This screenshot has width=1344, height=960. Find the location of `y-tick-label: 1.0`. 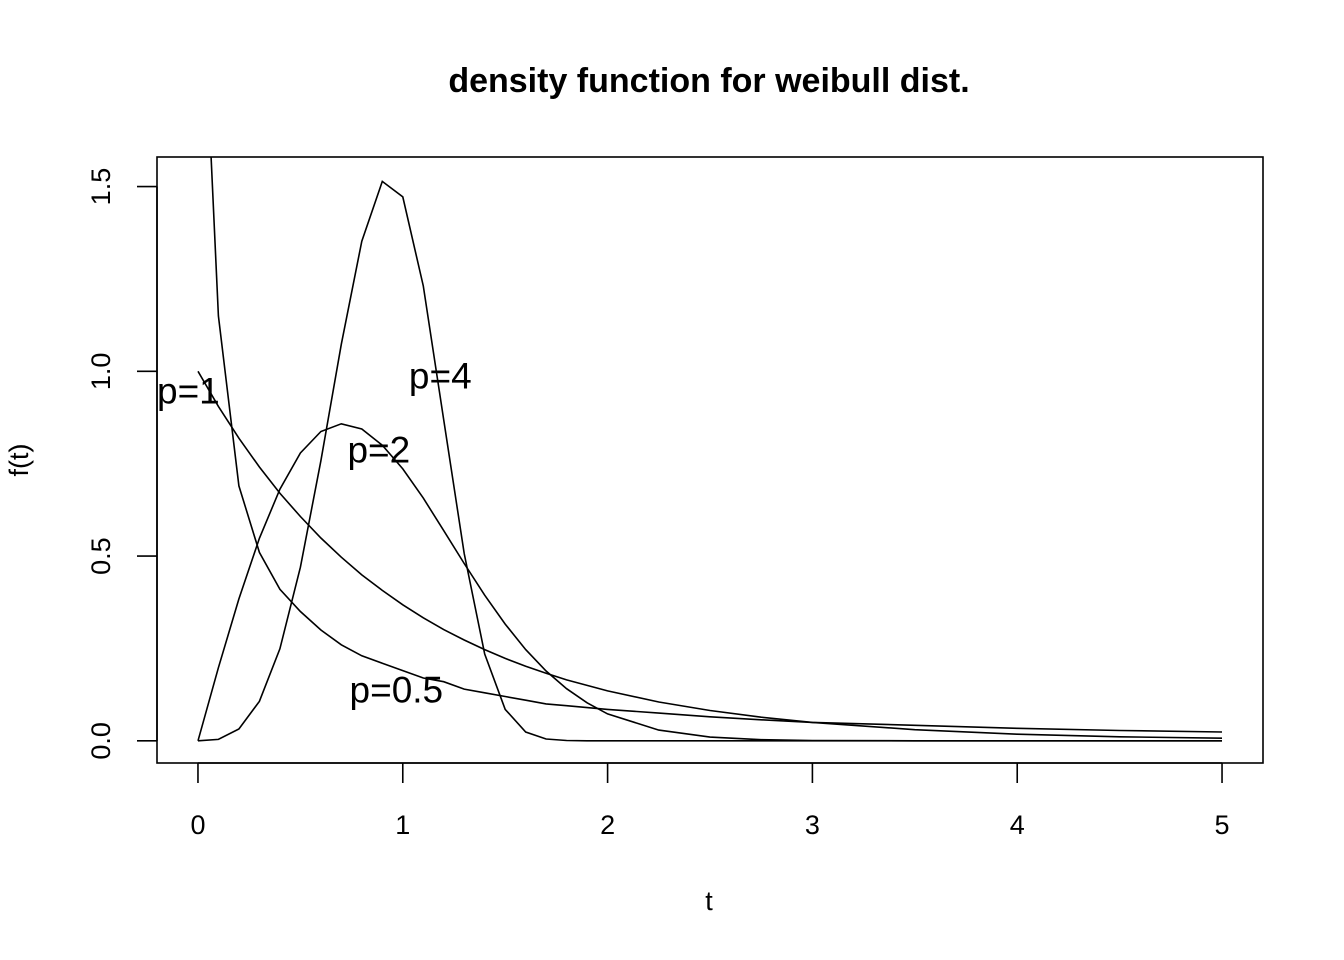

y-tick-label: 1.0 is located at coordinates (101, 372).